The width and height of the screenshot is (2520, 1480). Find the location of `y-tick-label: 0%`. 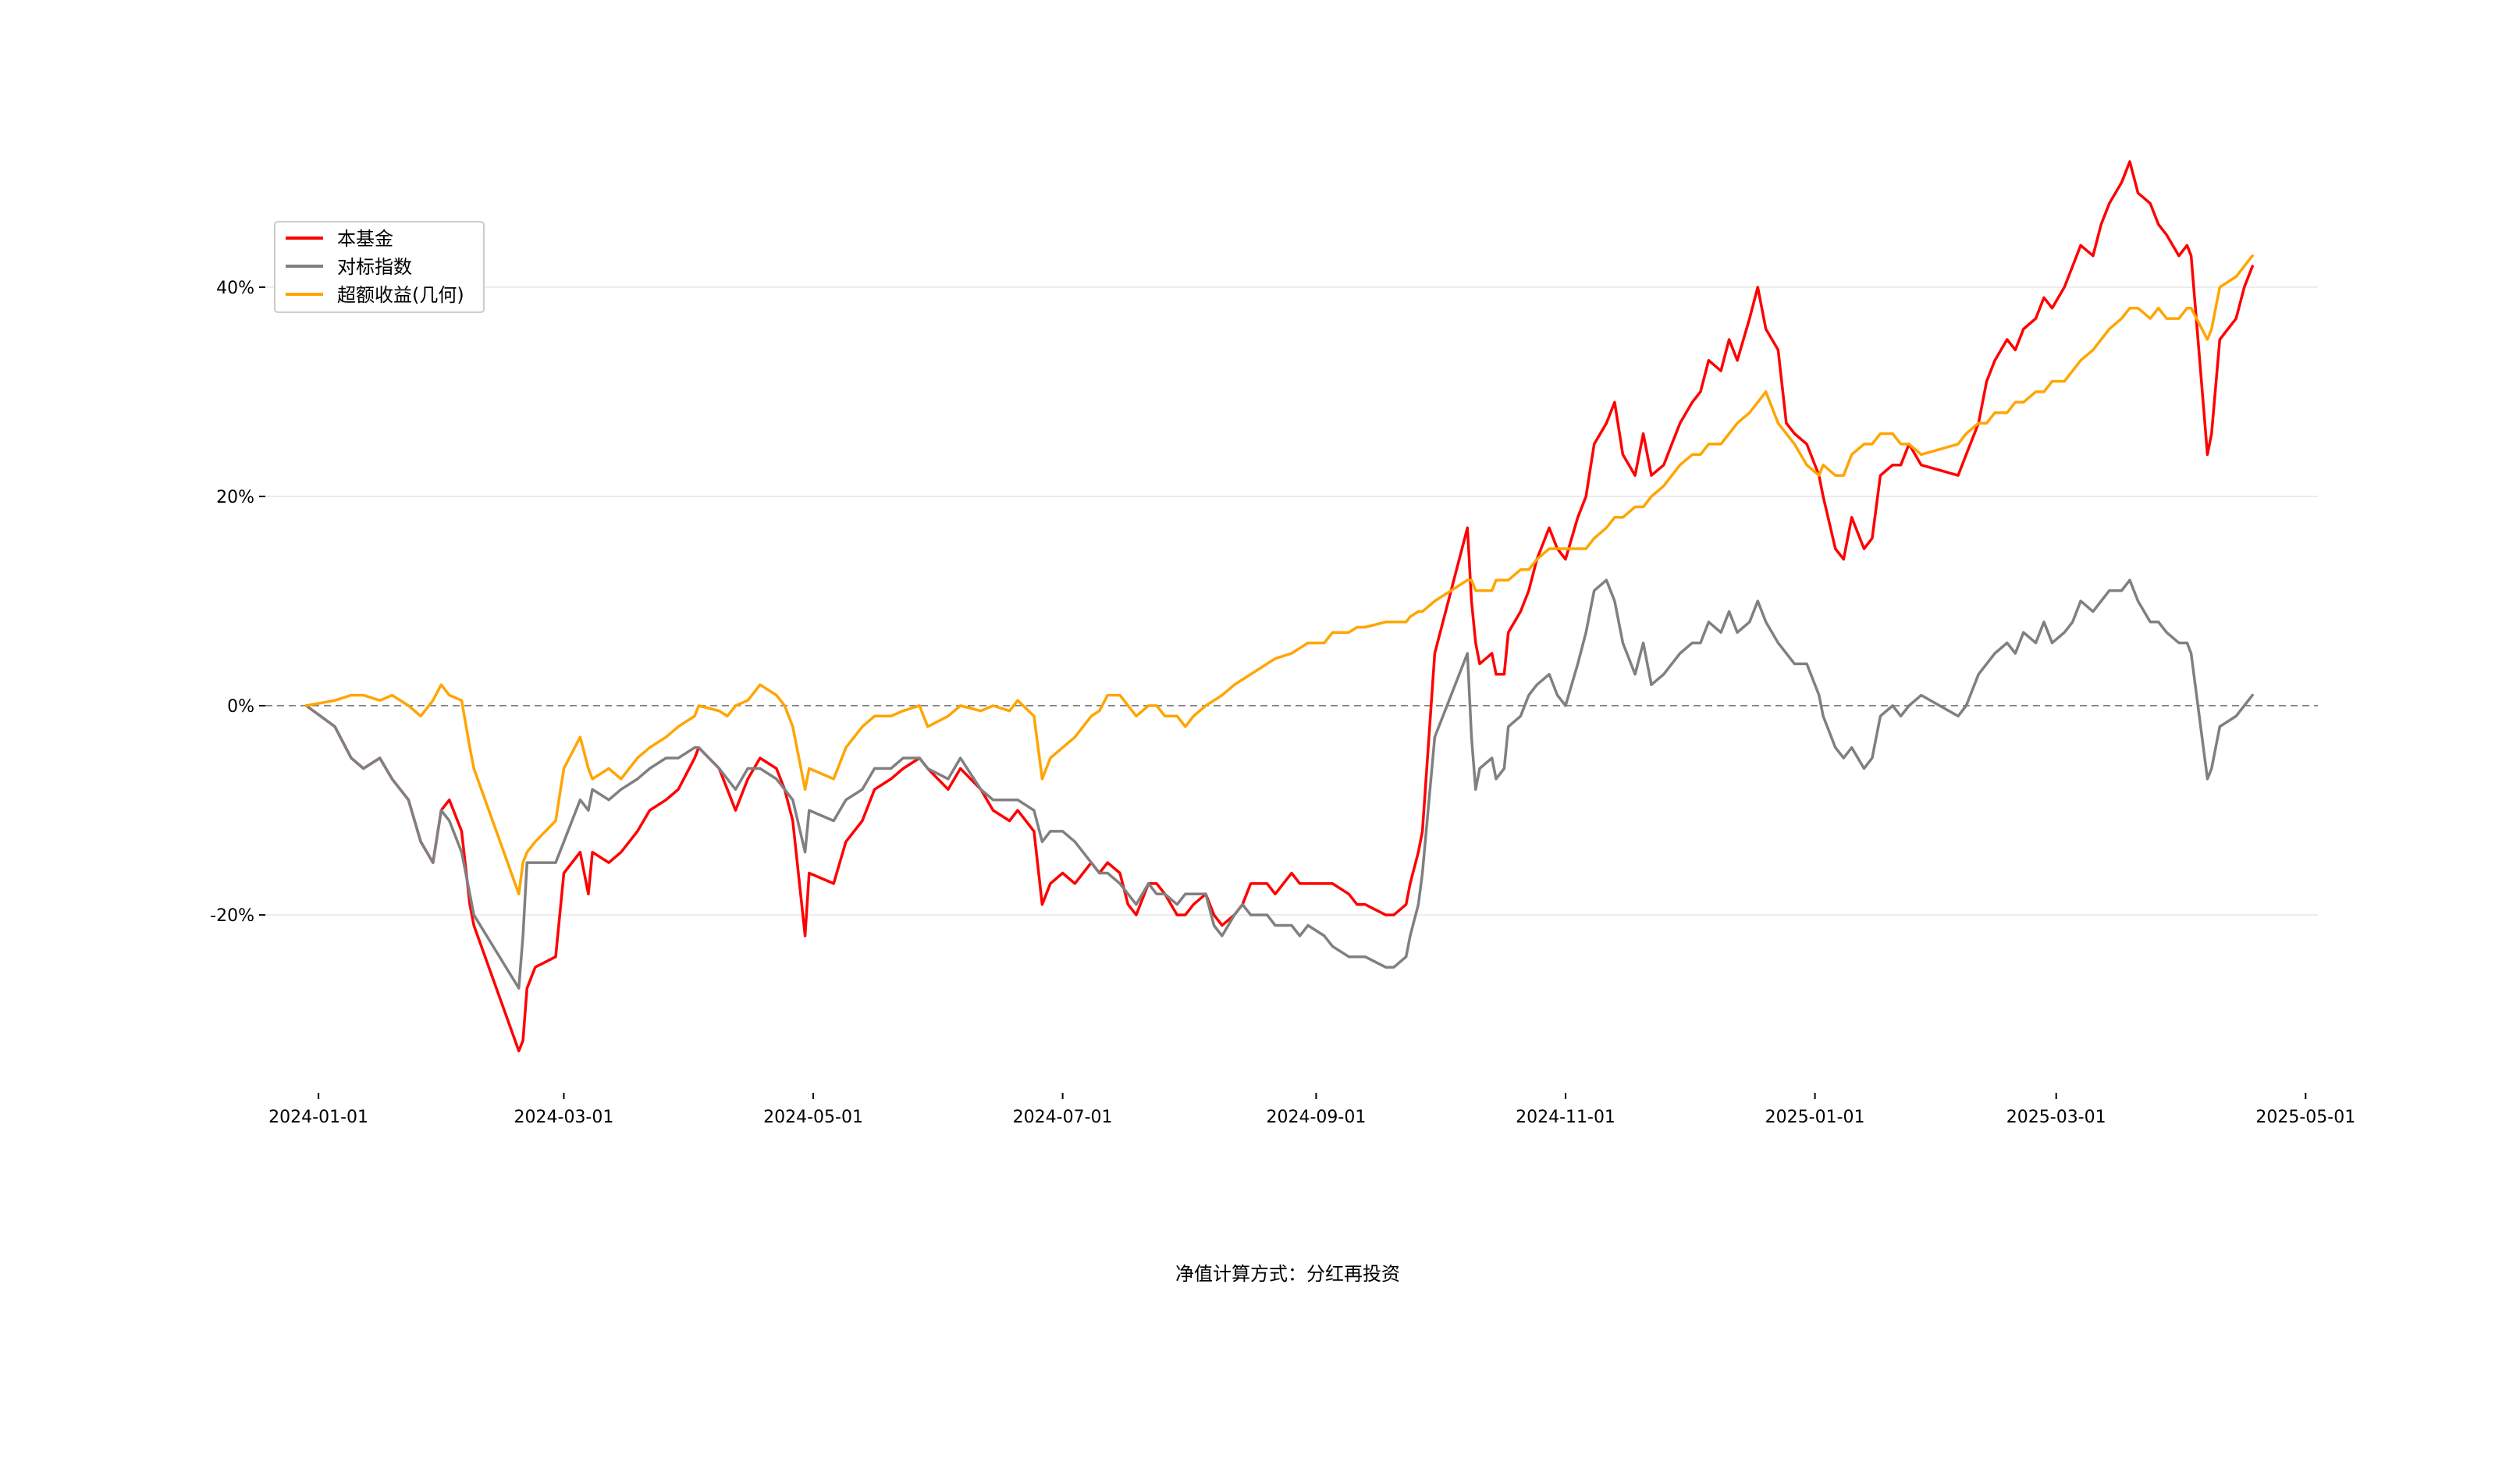

y-tick-label: 0% is located at coordinates (241, 707).